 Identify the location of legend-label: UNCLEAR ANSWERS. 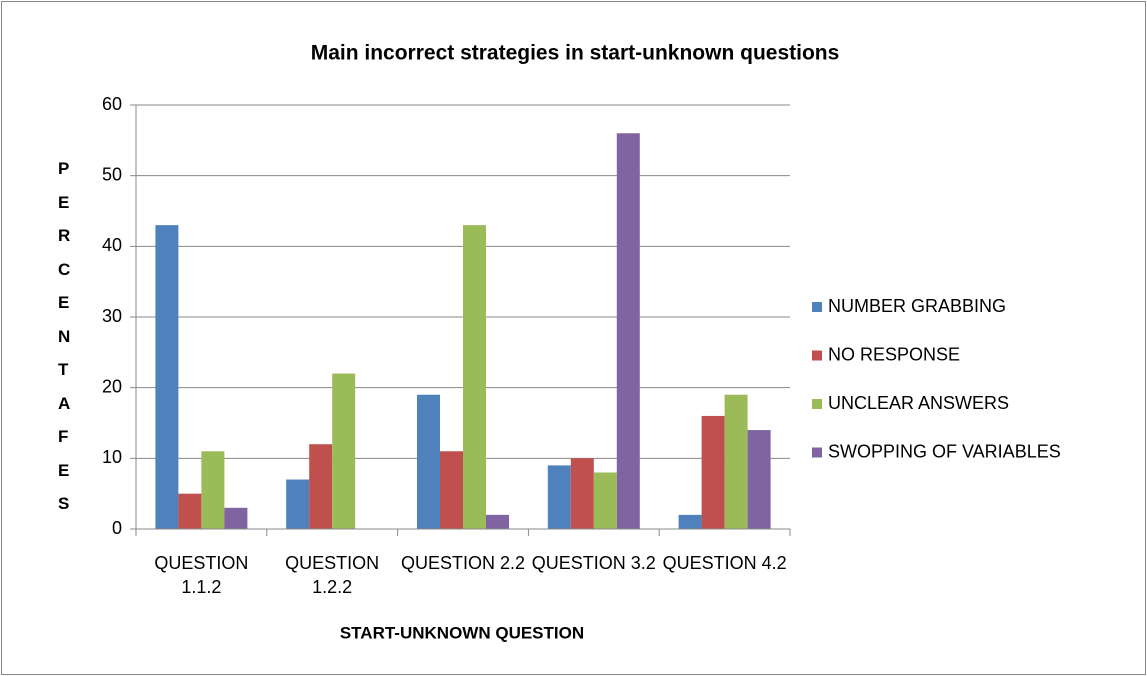
(918, 403).